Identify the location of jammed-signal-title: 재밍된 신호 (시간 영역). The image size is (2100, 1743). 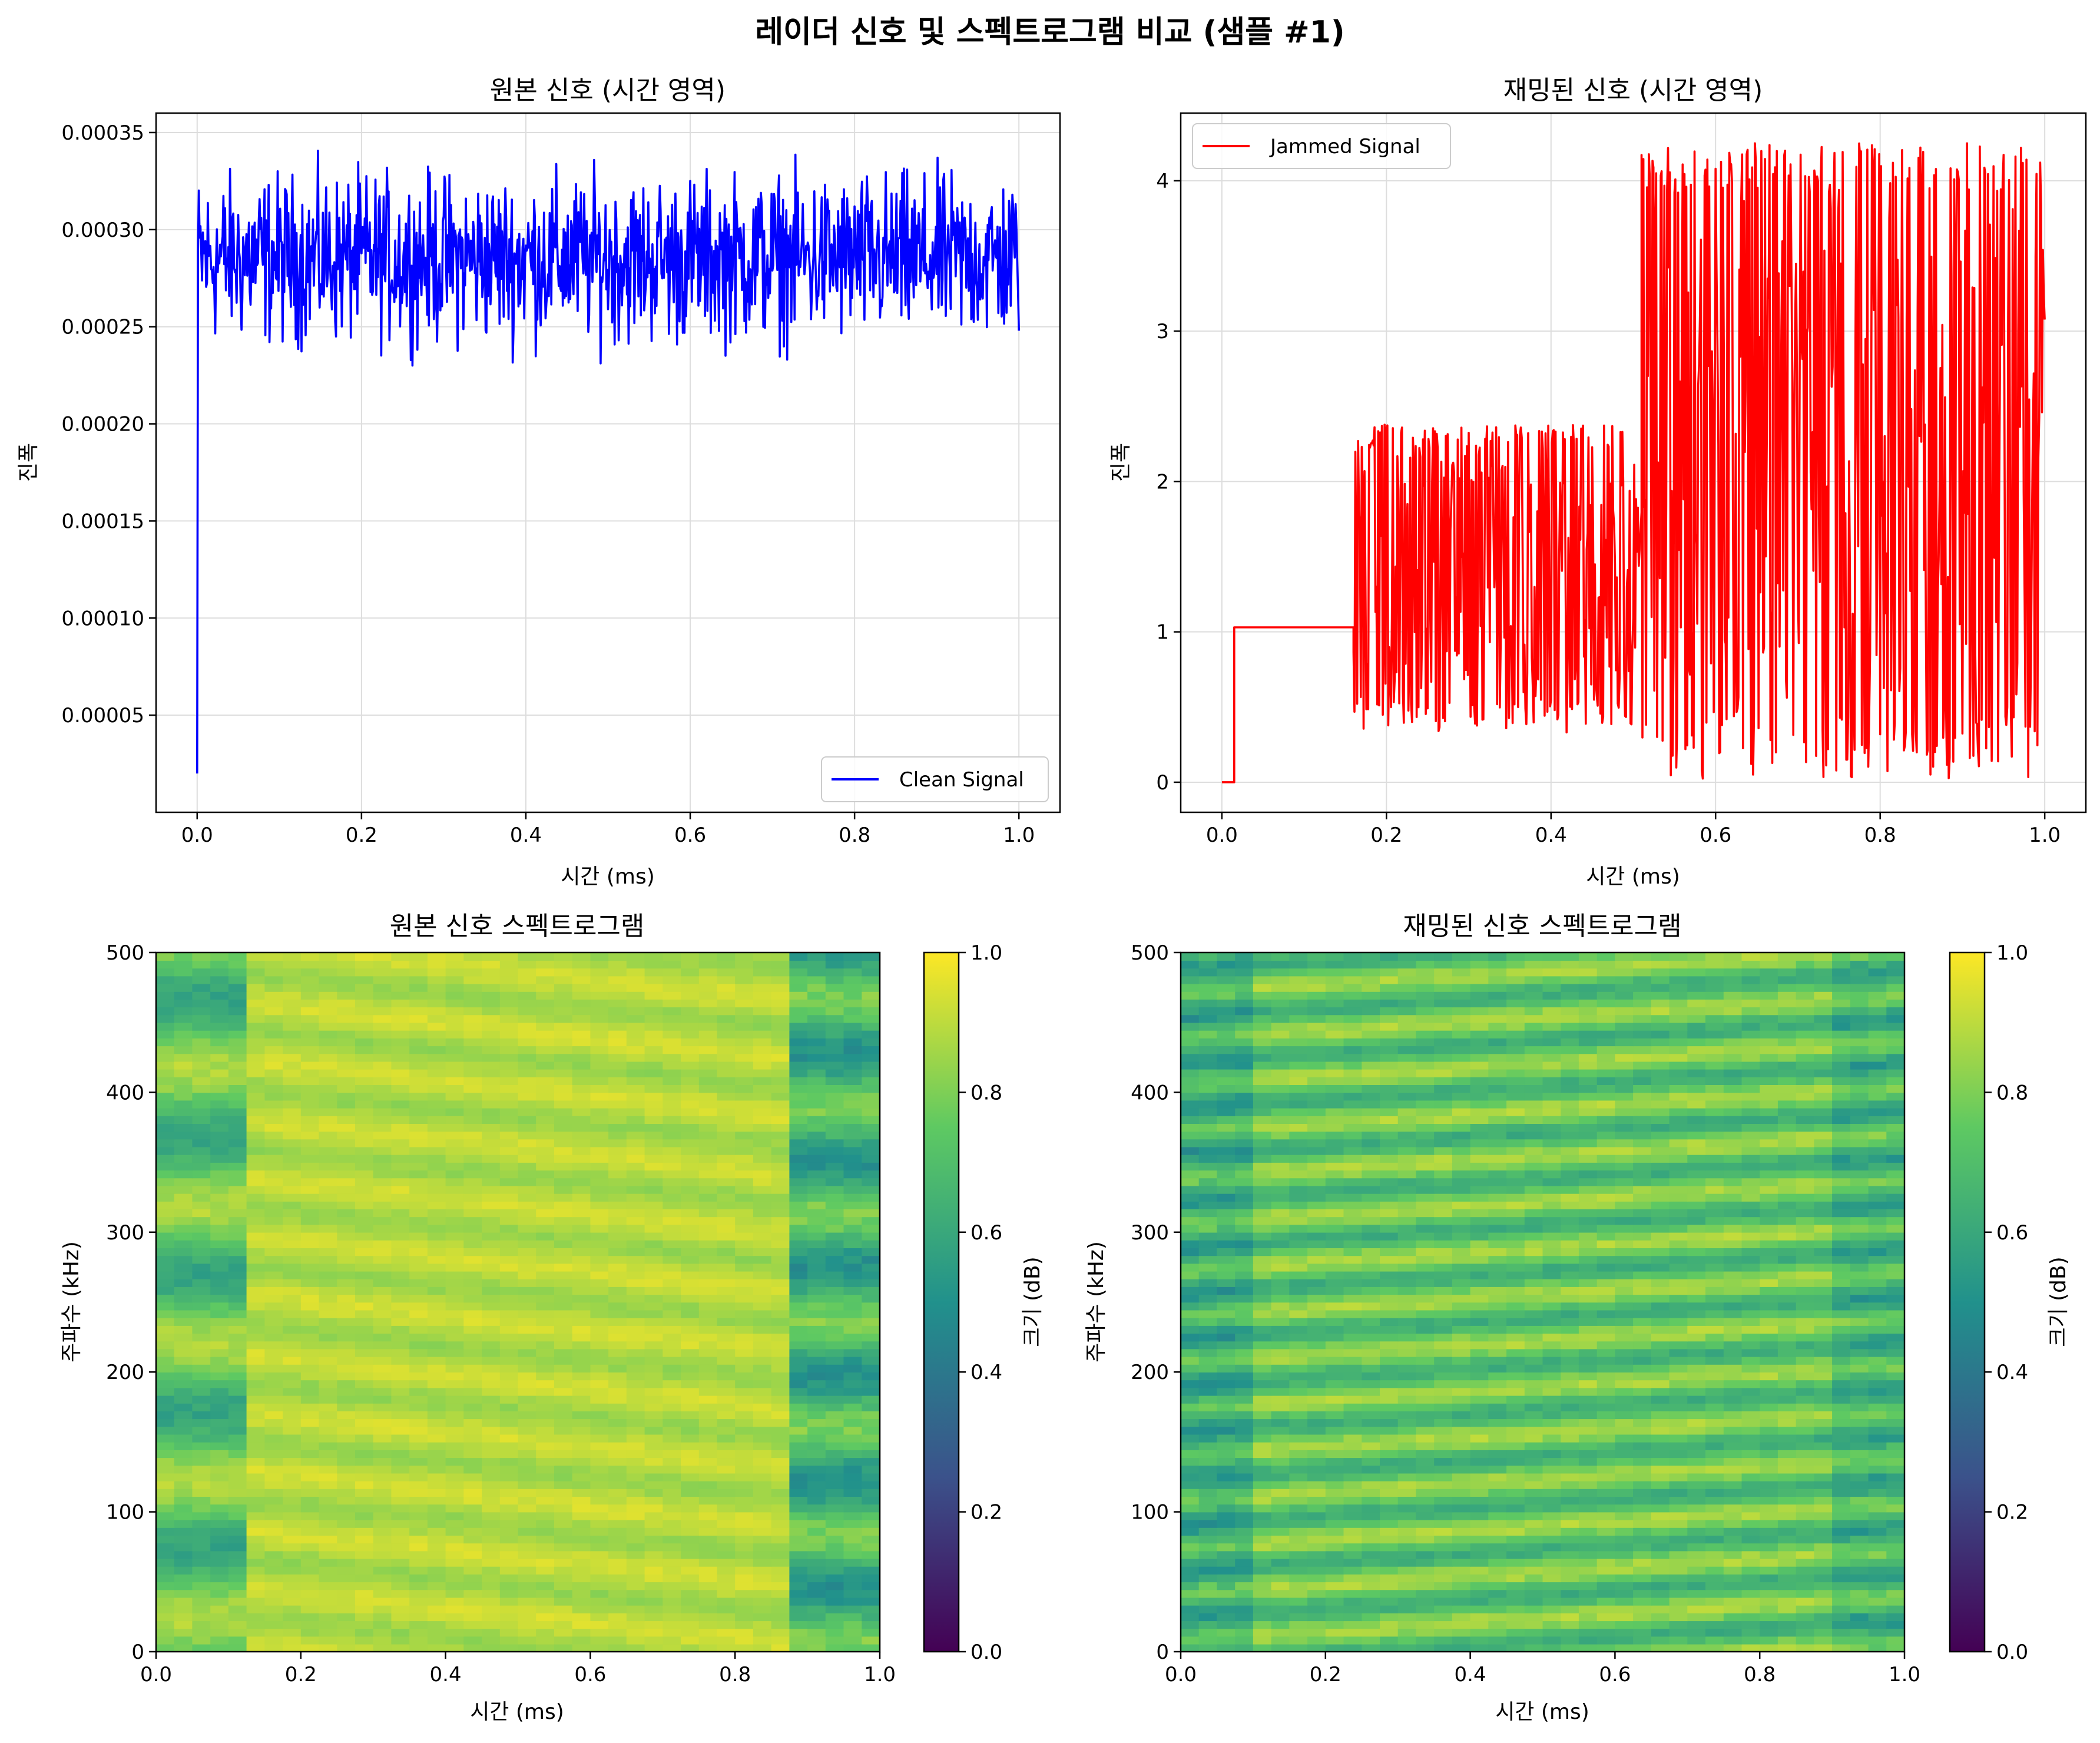
(1633, 90).